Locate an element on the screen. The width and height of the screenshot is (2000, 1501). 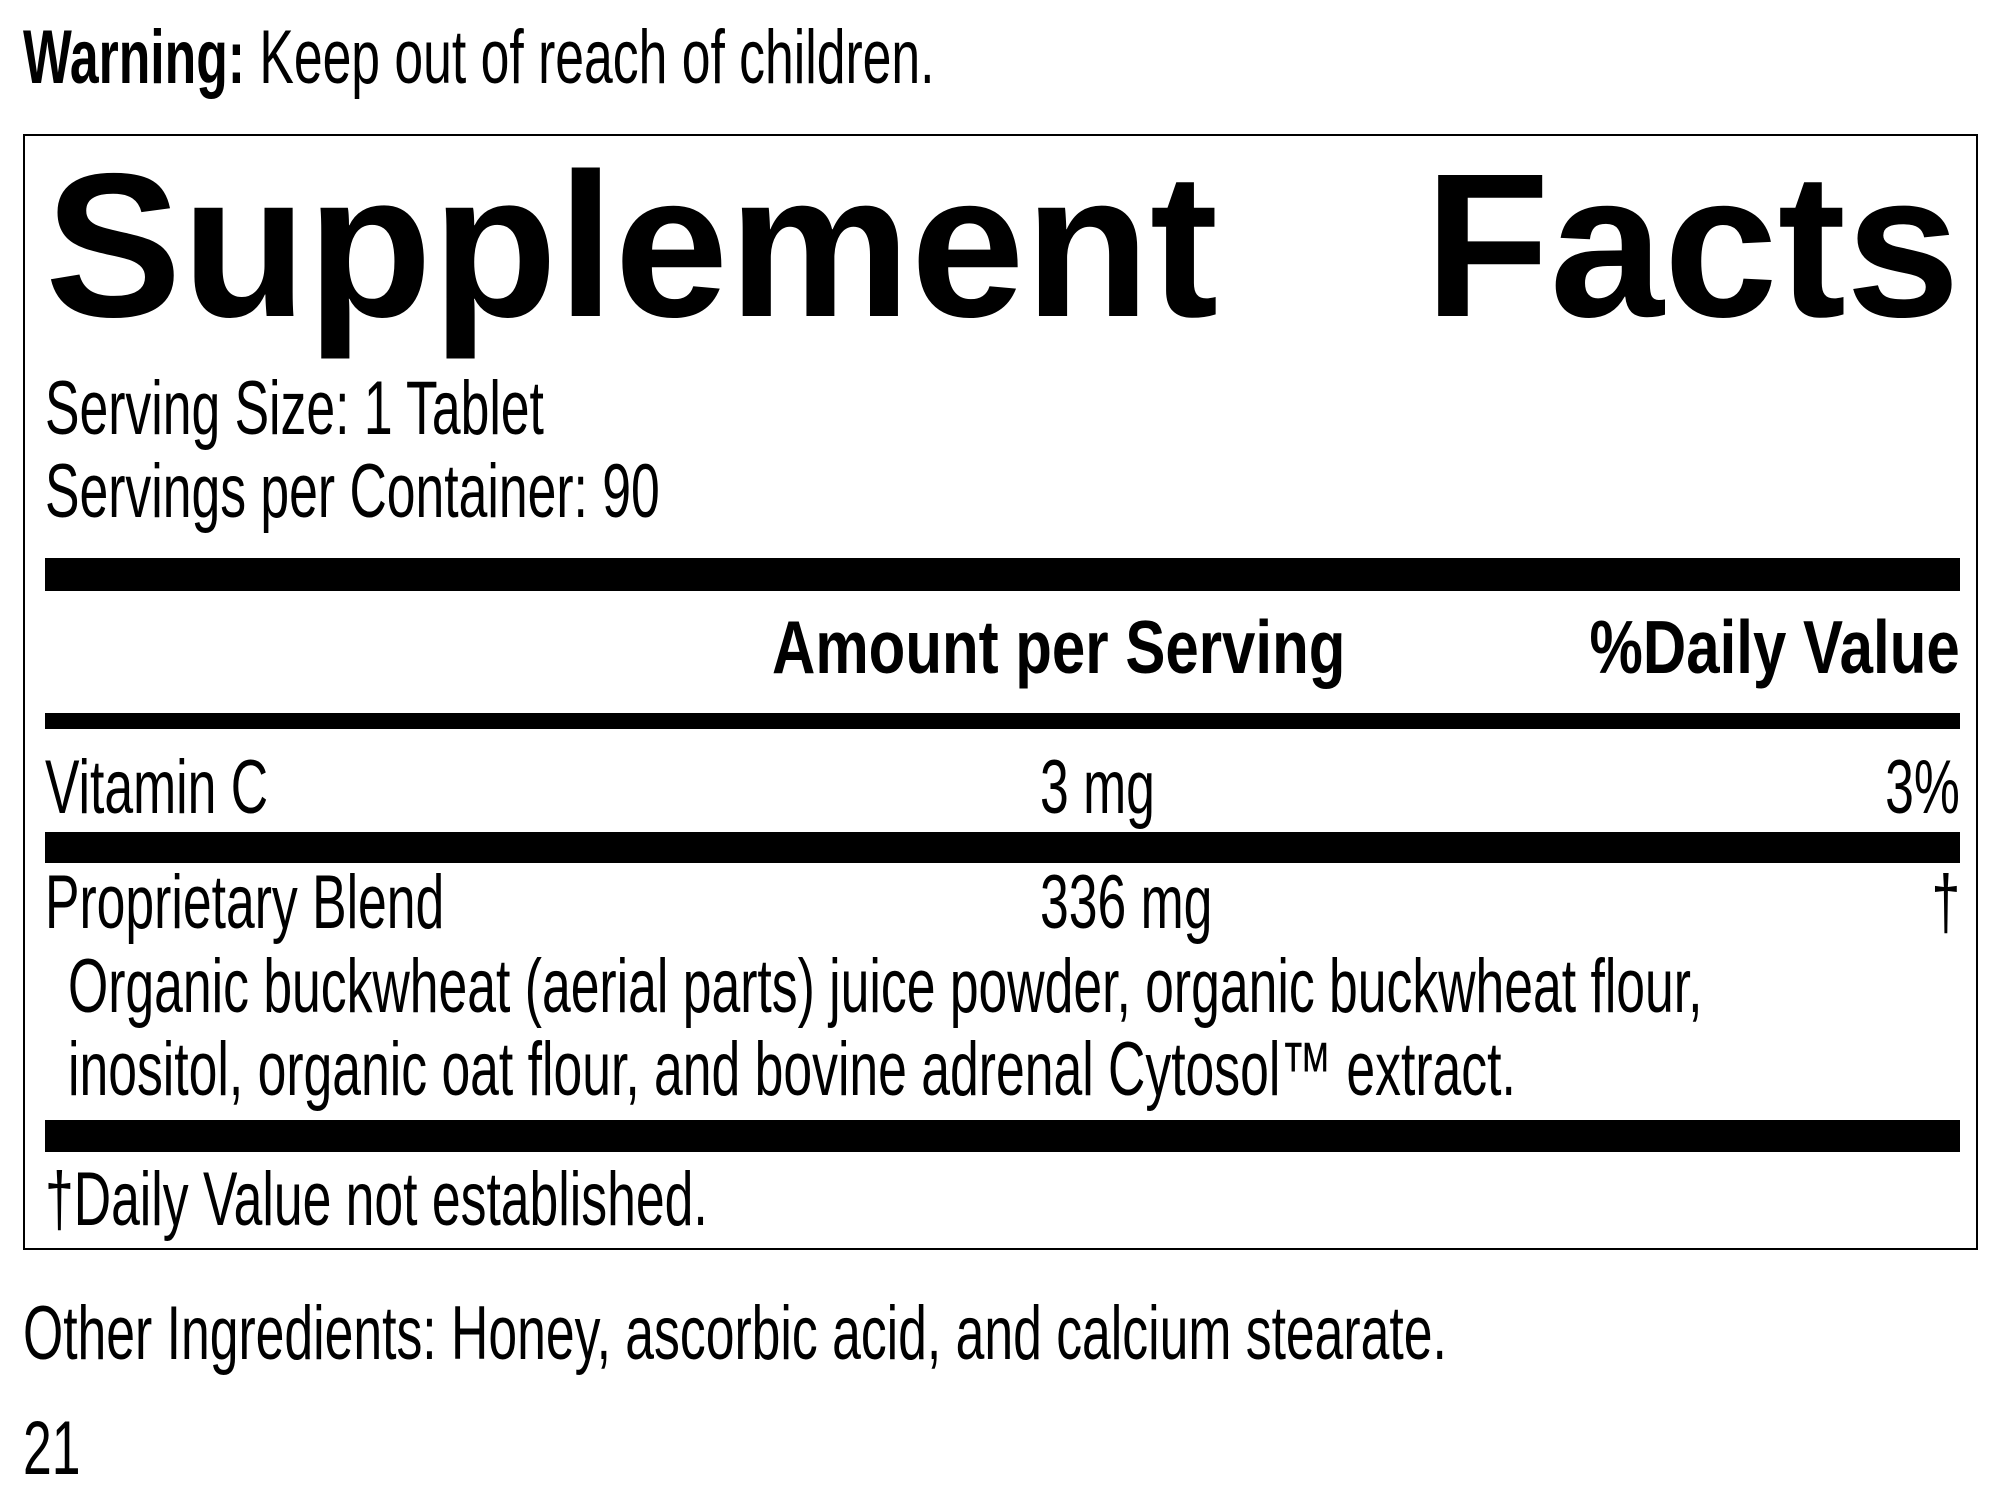
row-name: Vitamin C is located at coordinates (157, 787).